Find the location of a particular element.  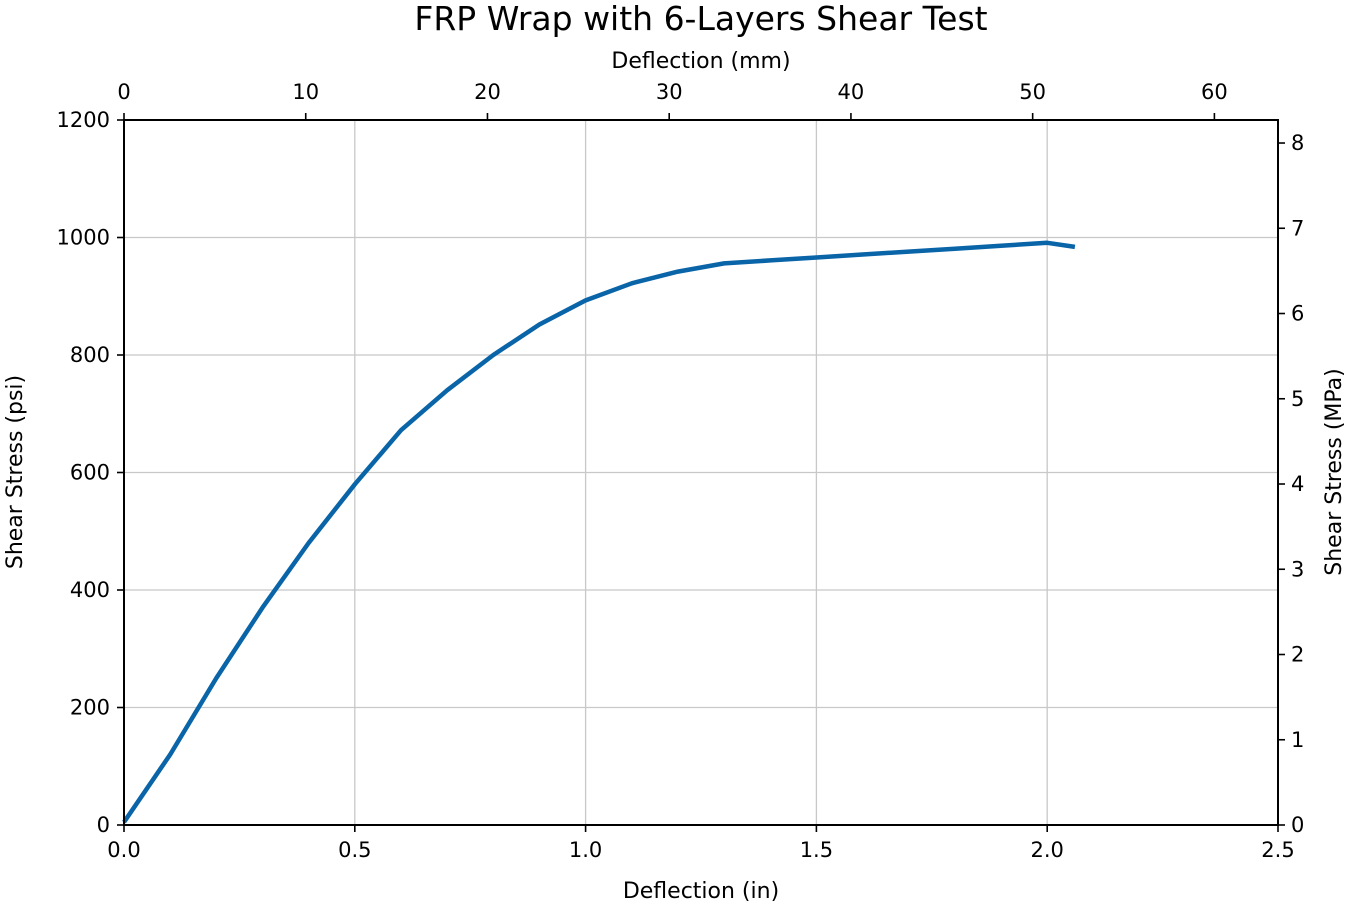

x2-tick-label: 0 is located at coordinates (123, 92).